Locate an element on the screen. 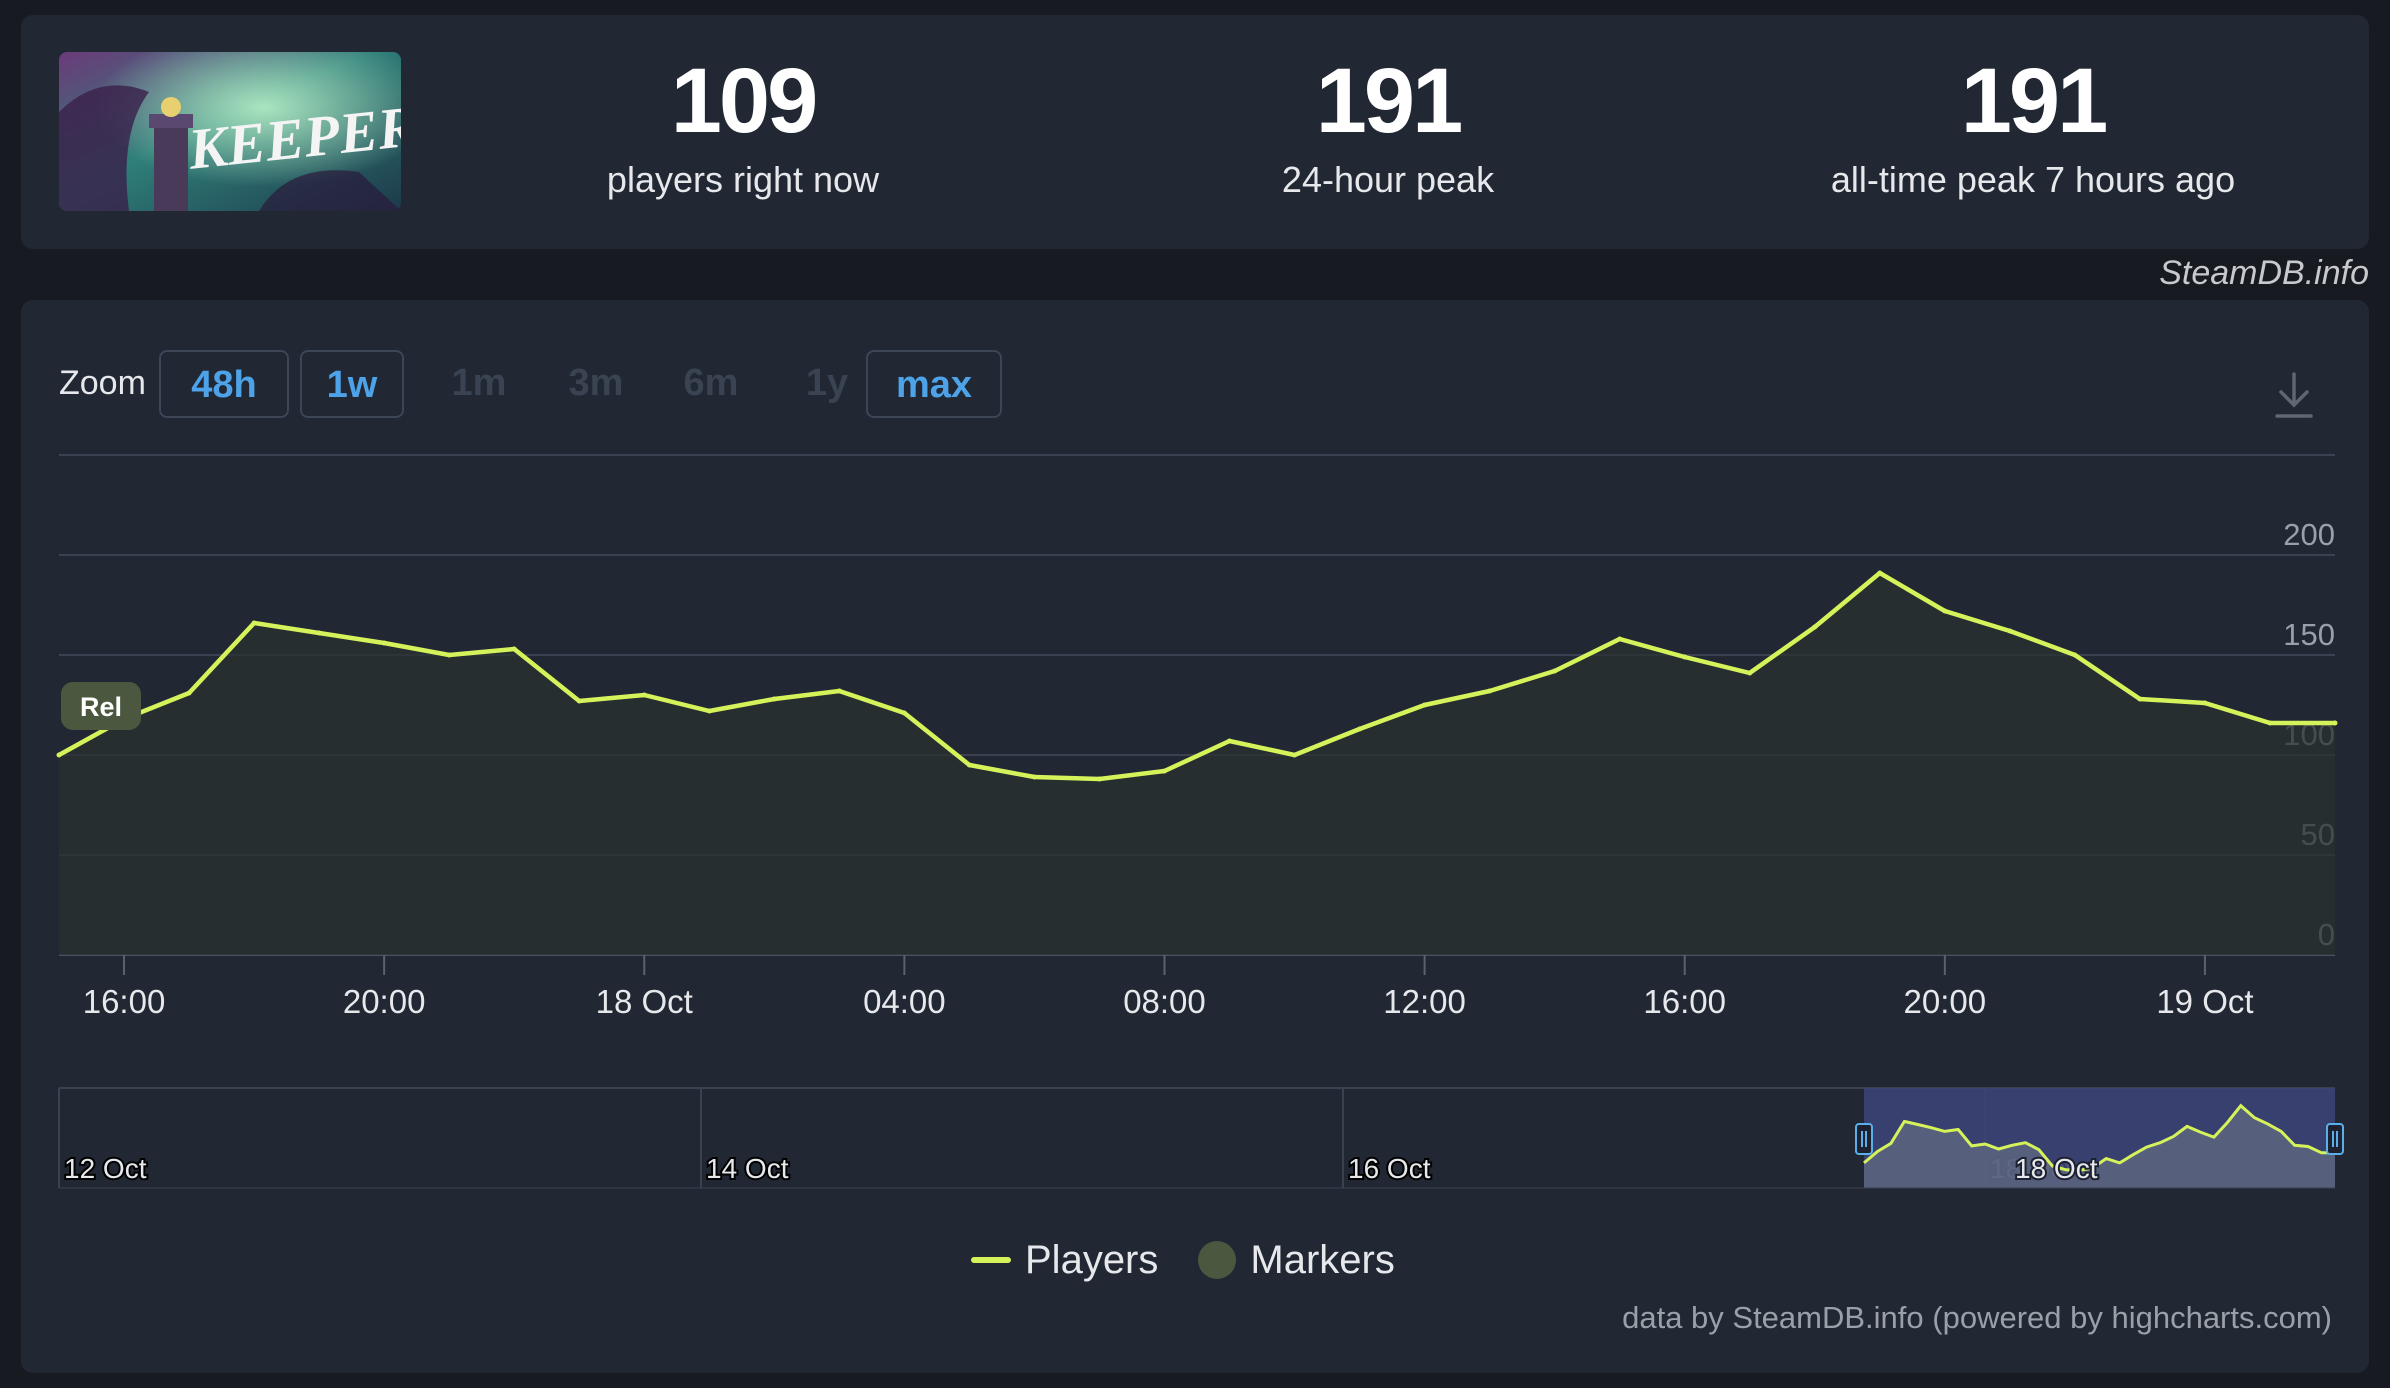 The width and height of the screenshot is (2390, 1388). zoom-label: Zoom is located at coordinates (102, 383).